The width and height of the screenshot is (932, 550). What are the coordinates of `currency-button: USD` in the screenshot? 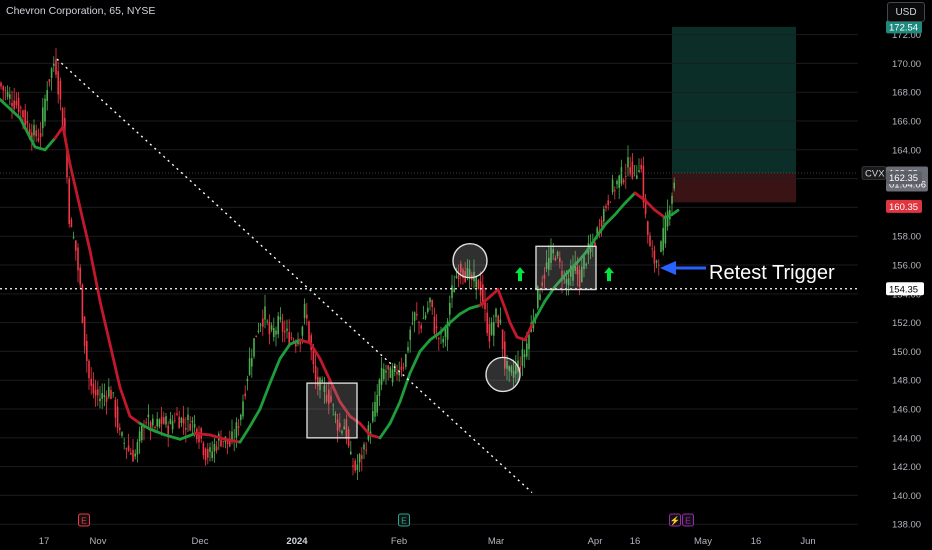 It's located at (906, 12).